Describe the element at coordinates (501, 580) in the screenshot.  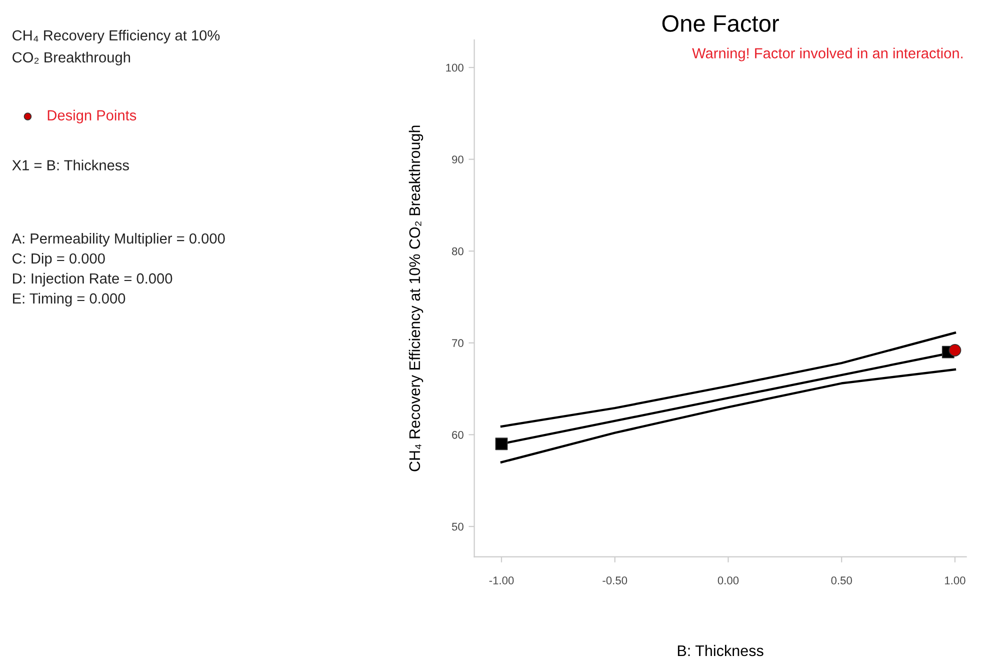
I see `x-tick-label: -1.00` at that location.